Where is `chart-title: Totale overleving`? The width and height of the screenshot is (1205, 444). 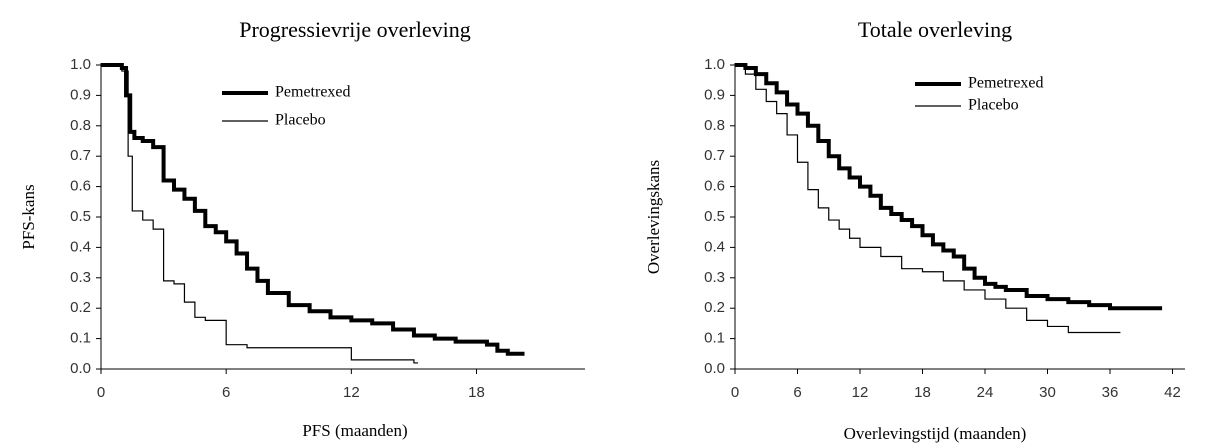 chart-title: Totale overleving is located at coordinates (935, 29).